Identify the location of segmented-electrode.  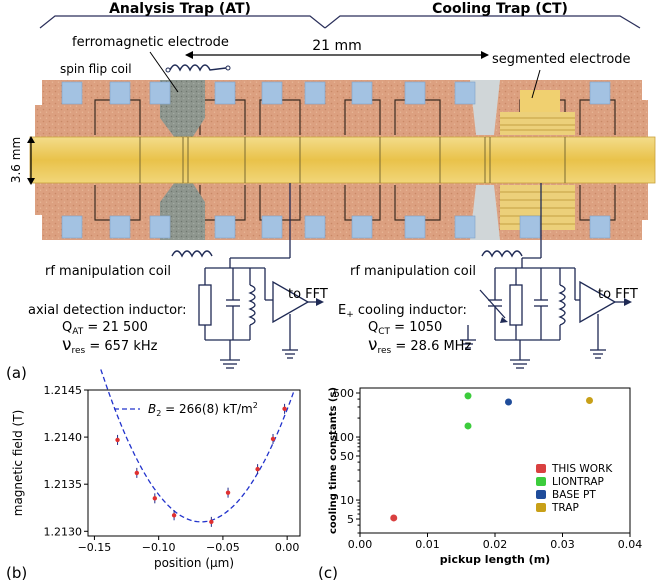
(537, 160).